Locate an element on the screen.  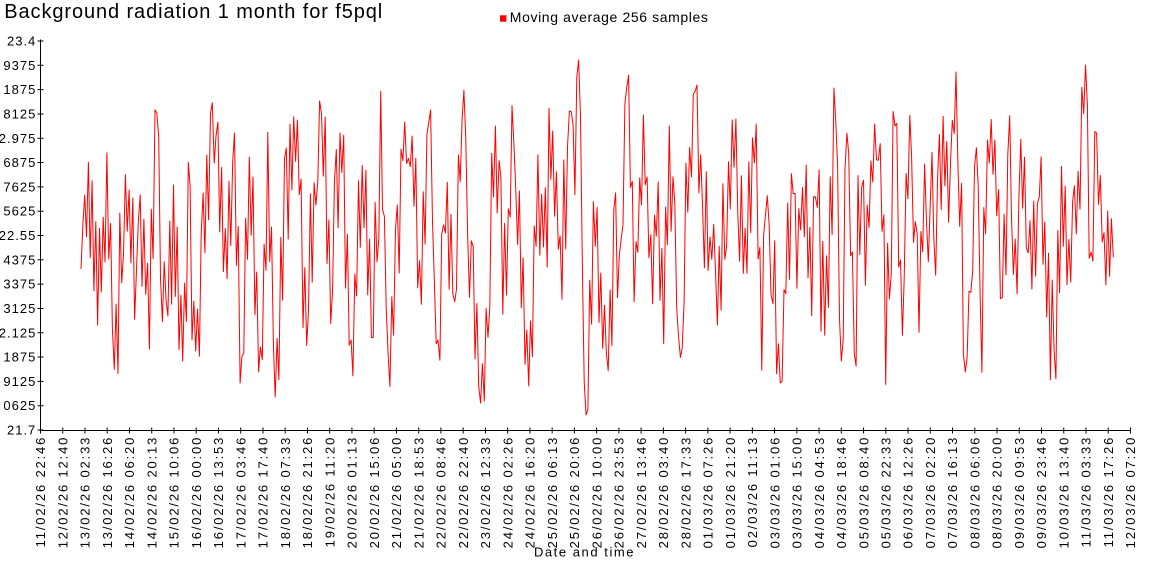
svg-text: 28/02/26 03:40 is located at coordinates (663, 492).